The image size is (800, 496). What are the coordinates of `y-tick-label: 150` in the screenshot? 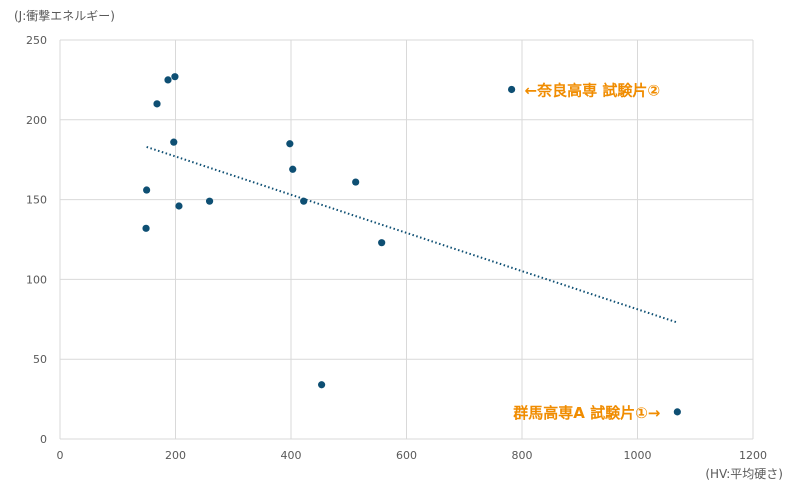 It's located at (36, 200).